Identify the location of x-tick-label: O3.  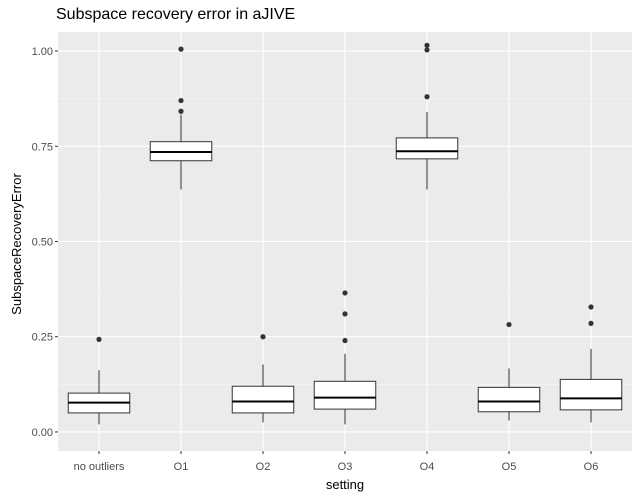
(345, 467).